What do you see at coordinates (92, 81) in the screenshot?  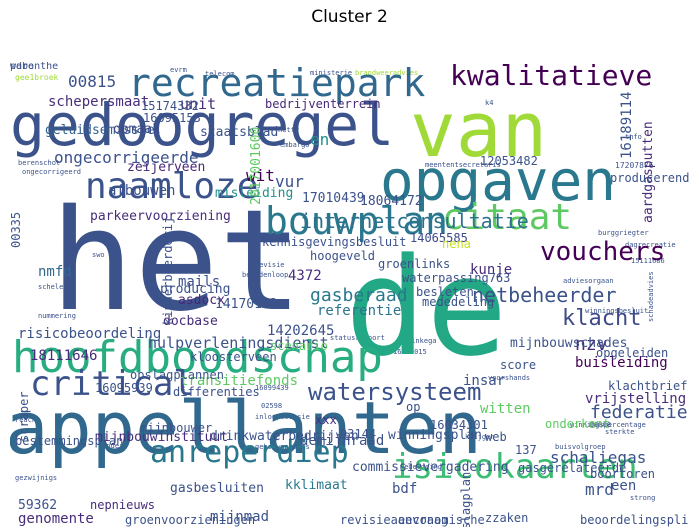 I see `word-20: 00815` at bounding box center [92, 81].